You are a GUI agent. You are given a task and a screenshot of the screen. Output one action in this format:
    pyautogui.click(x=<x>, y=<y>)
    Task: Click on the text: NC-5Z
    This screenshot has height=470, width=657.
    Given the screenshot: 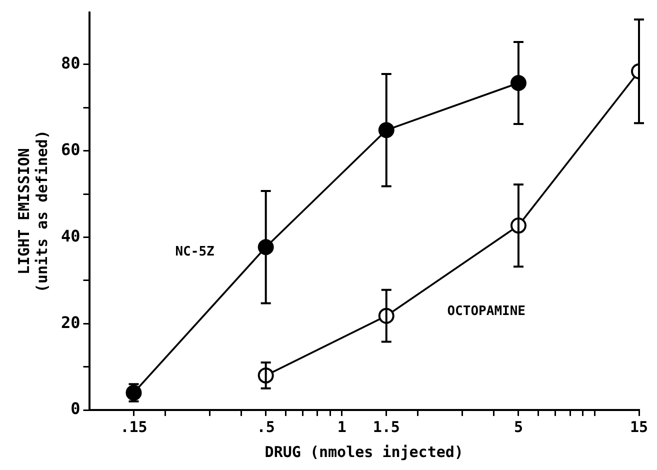 What is the action you would take?
    pyautogui.click(x=195, y=252)
    